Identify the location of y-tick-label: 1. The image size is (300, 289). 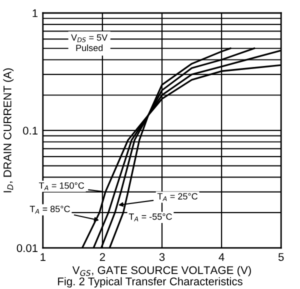
(35, 13).